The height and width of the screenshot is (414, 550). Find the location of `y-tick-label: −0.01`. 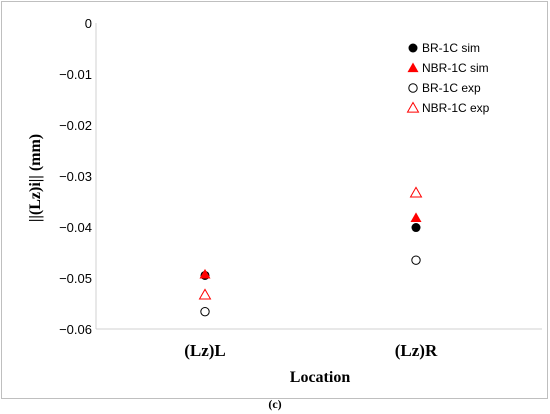

y-tick-label: −0.01 is located at coordinates (75, 74).